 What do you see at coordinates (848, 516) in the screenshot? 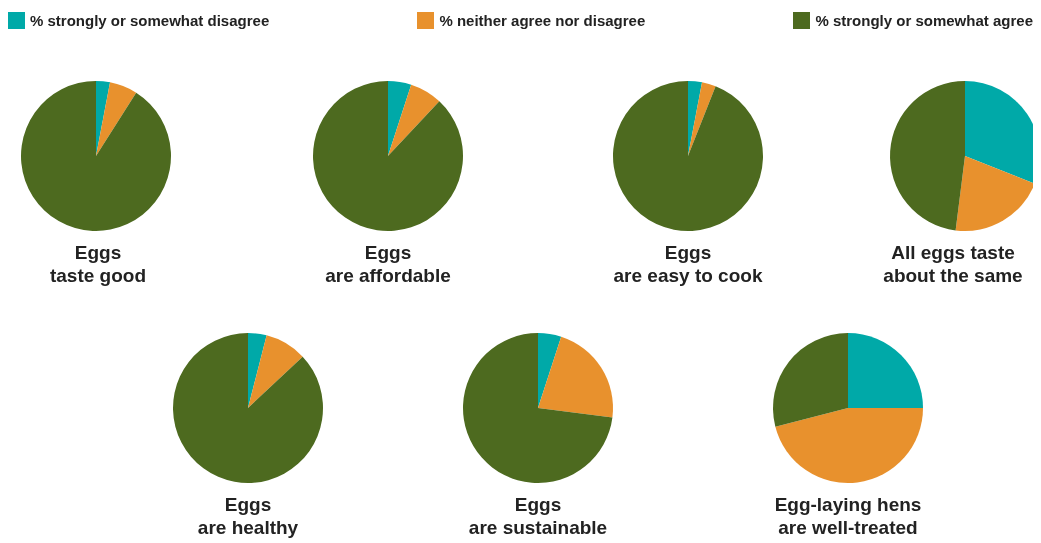
I see `text: Egg-laying hens are well-treated` at bounding box center [848, 516].